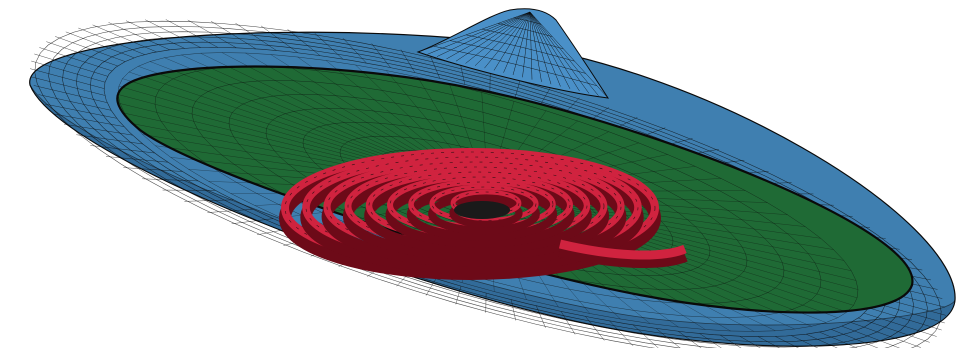  I want to click on spiral-coil-tail-wall, so click(623, 256).